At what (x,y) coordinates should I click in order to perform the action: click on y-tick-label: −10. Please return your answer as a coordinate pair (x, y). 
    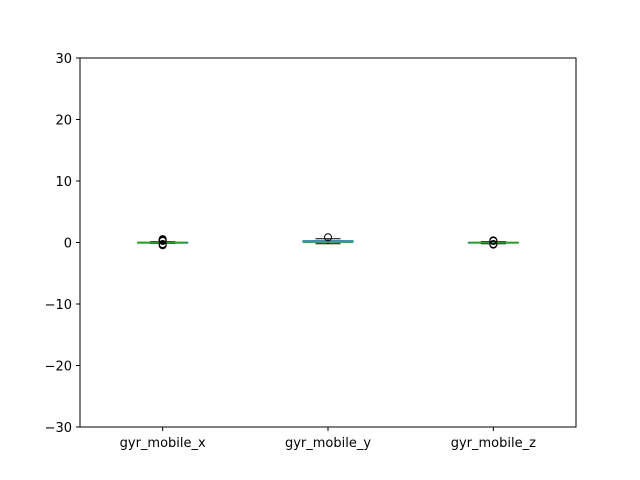
    Looking at the image, I should click on (58, 305).